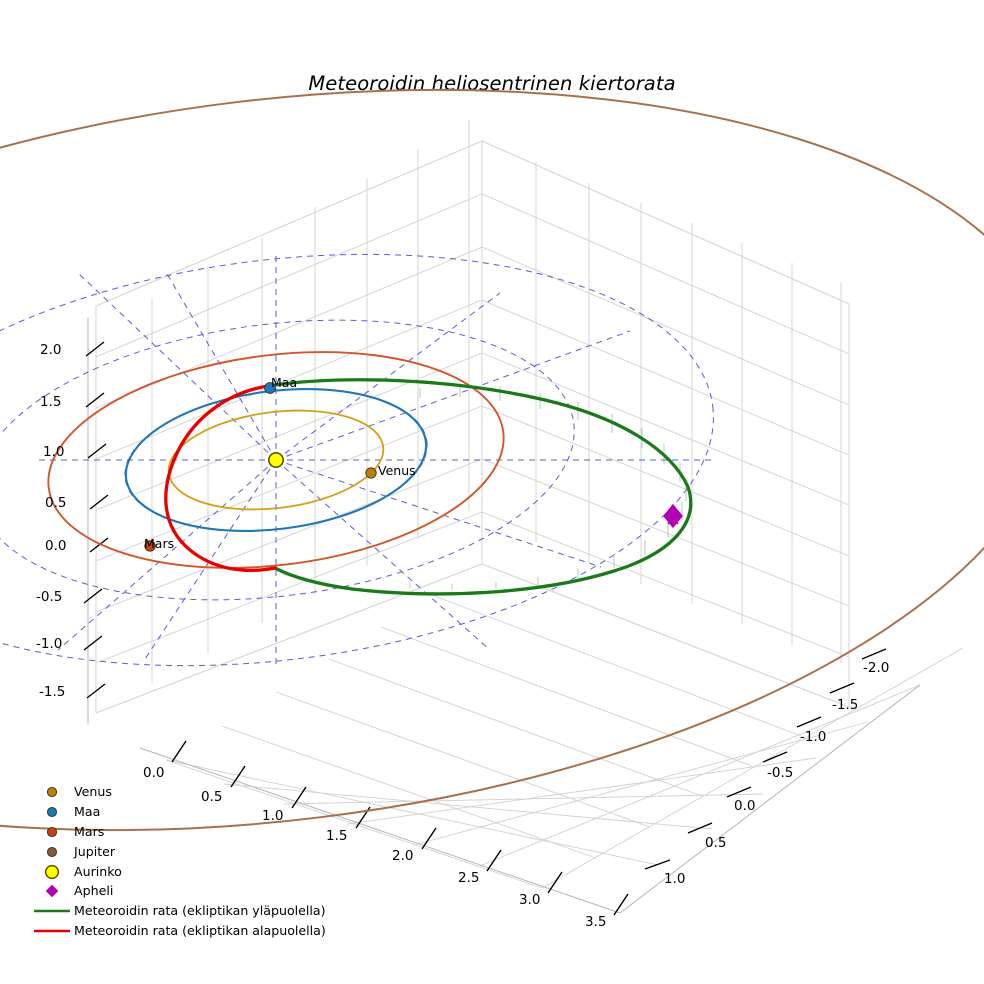 Image resolution: width=984 pixels, height=984 pixels. What do you see at coordinates (845, 705) in the screenshot?
I see `y-tick-5: -1.5` at bounding box center [845, 705].